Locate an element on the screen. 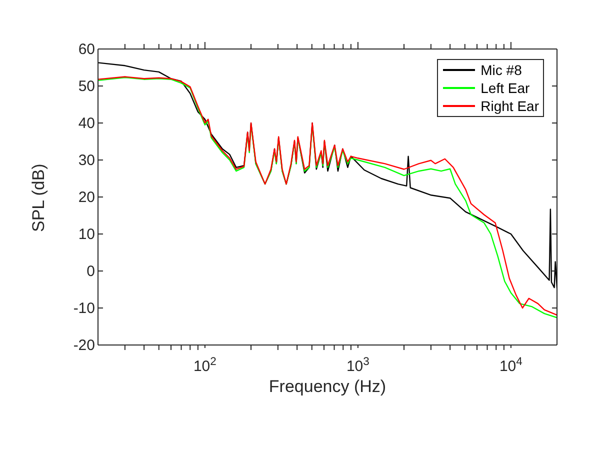  x-tick-label: 10$^{2}$ is located at coordinates (204, 365).